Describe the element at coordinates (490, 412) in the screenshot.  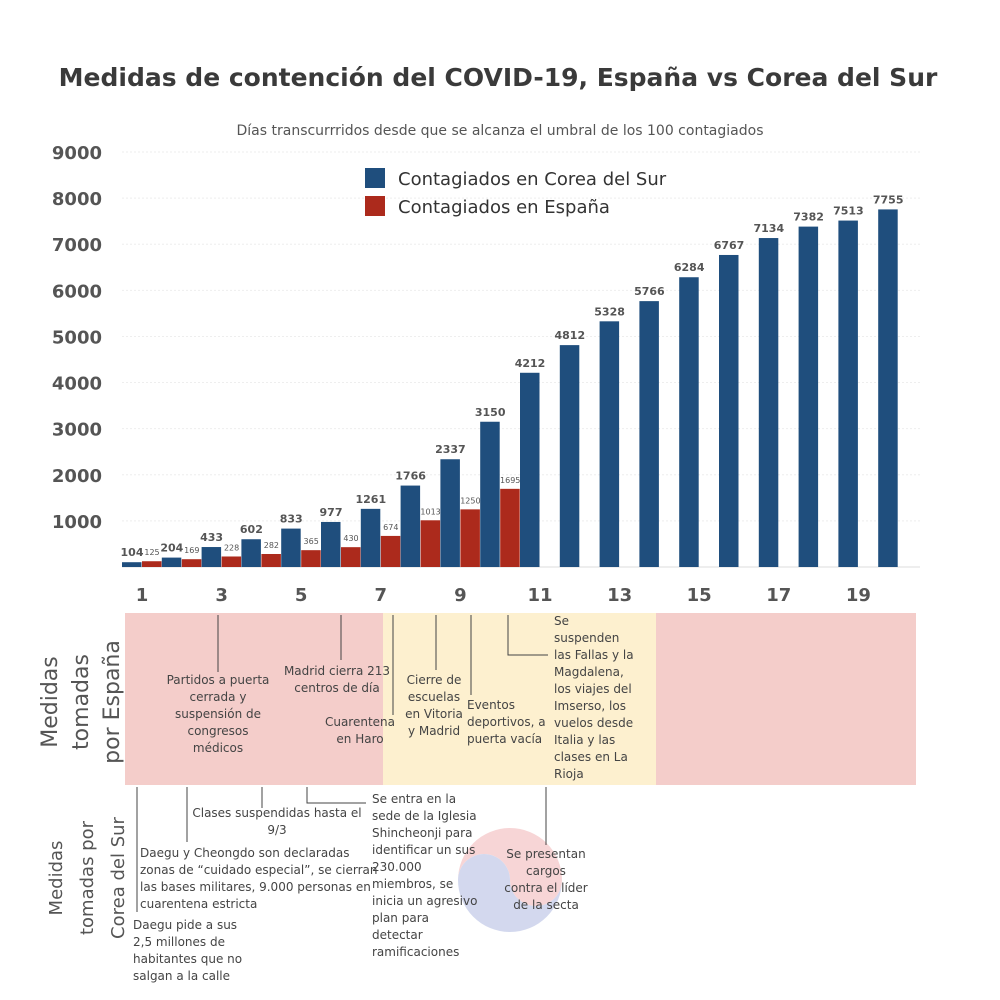
I see `data-label: 3150` at that location.